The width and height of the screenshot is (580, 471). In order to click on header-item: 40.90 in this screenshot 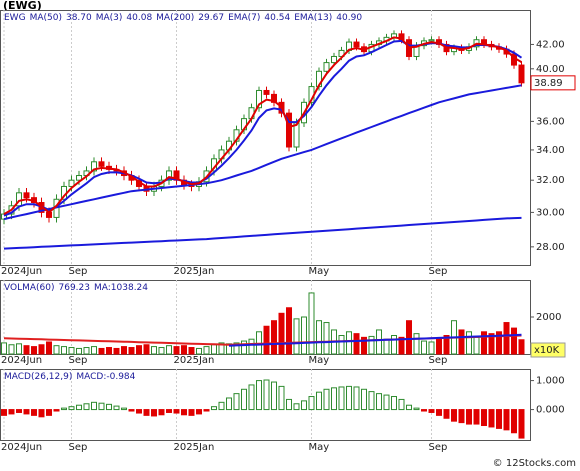, I will do `click(349, 18)`.